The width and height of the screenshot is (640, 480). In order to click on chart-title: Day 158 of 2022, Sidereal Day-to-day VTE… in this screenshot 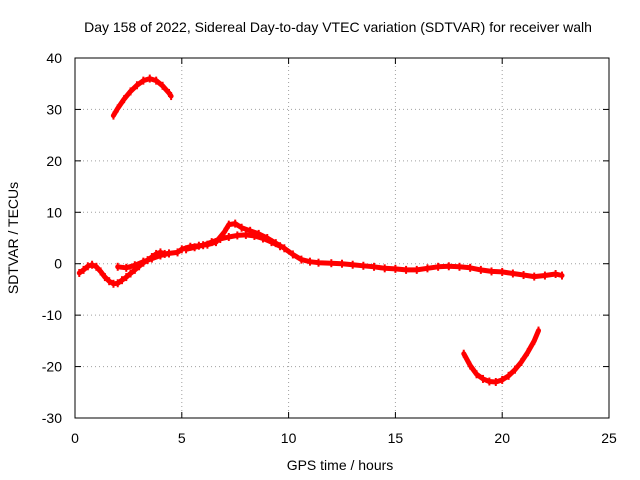, I will do `click(338, 27)`.